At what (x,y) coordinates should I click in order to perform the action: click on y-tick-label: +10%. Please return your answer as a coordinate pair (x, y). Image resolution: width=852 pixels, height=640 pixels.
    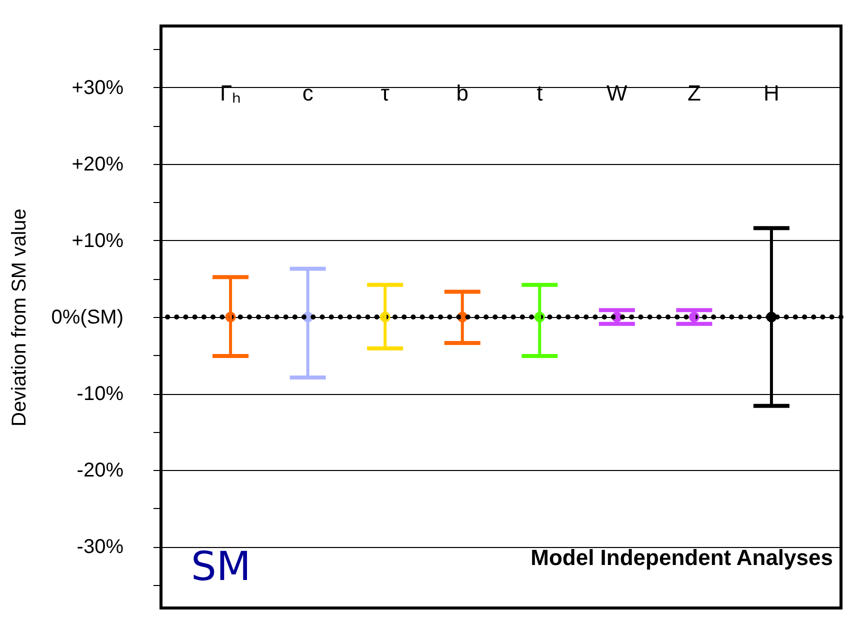
    Looking at the image, I should click on (98, 241).